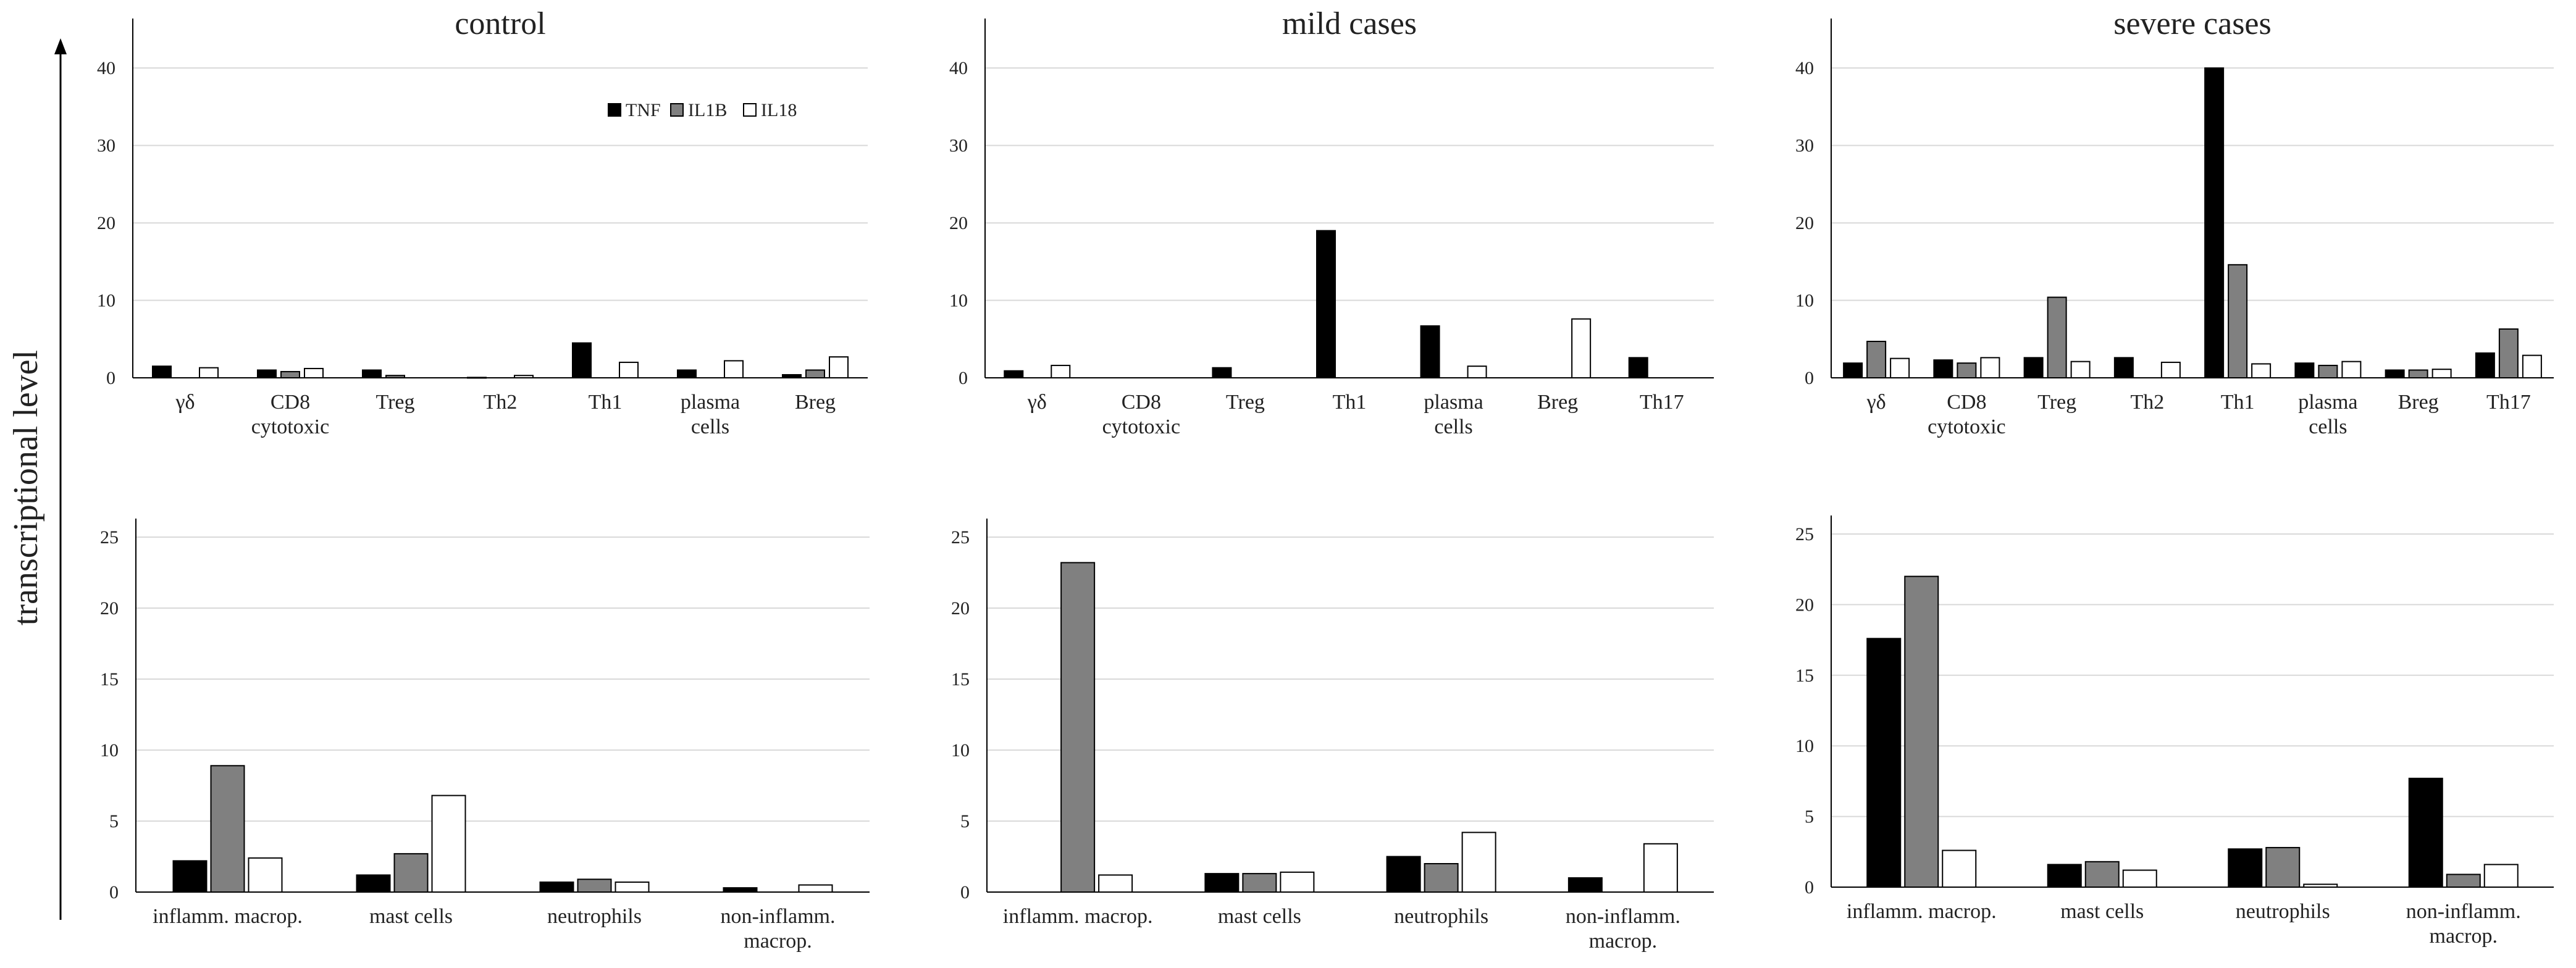 This screenshot has height=968, width=2576. Describe the element at coordinates (500, 23) in the screenshot. I see `chart-title: control` at that location.